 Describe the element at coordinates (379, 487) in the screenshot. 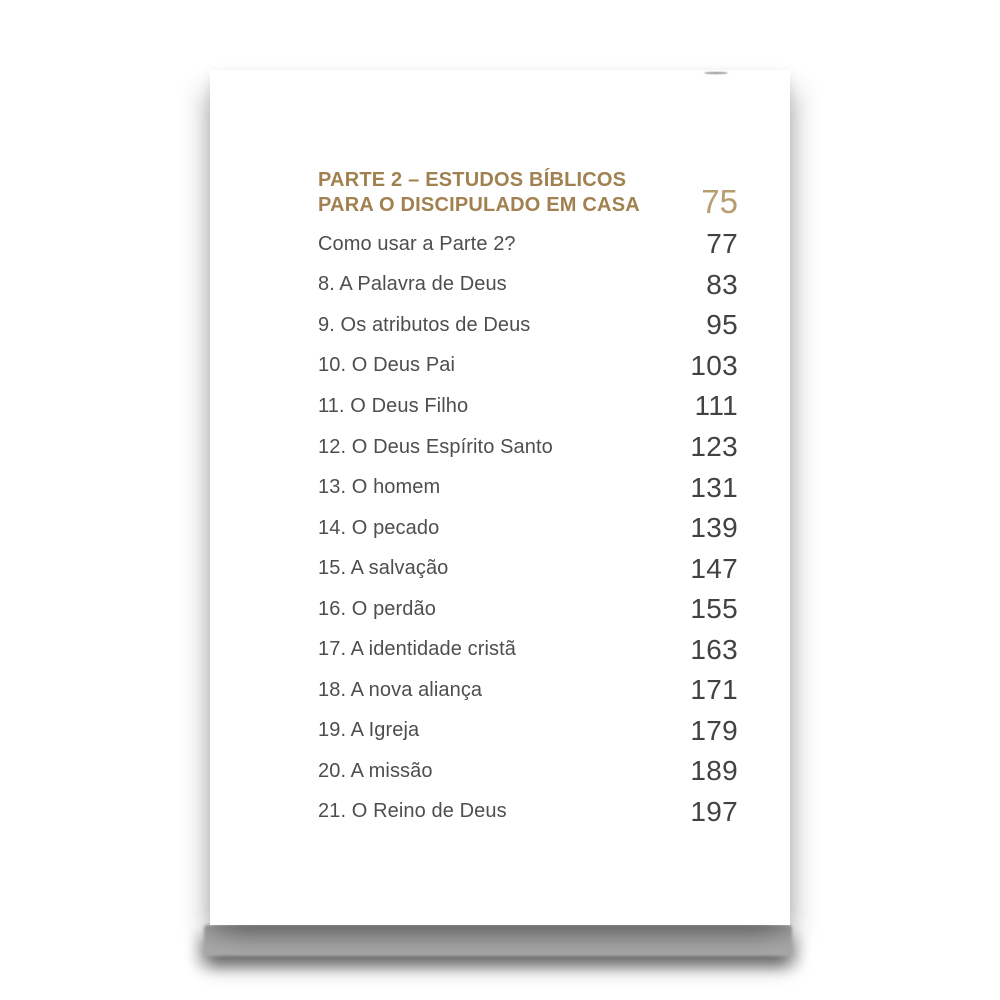

I see `toc-item-label: 13. O homem` at that location.